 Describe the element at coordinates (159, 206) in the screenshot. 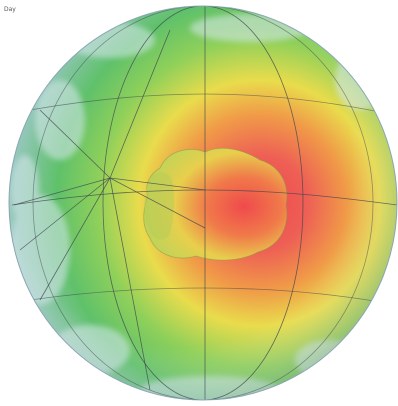

I see `blob-left-lobe` at that location.